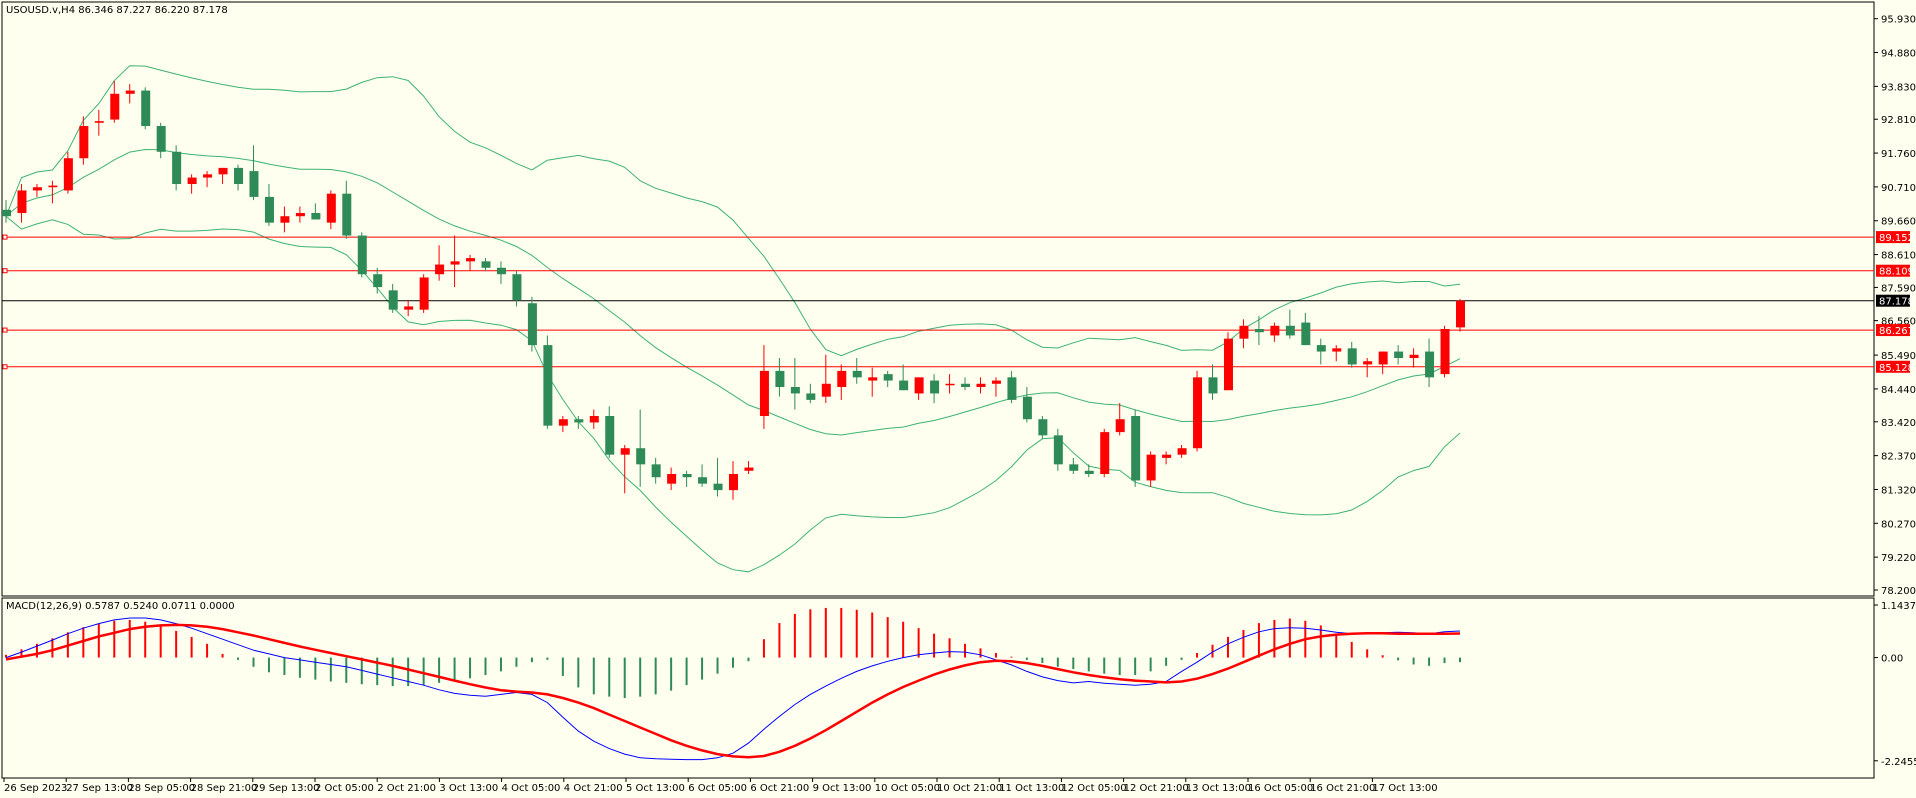  I want to click on price-tick-label: 91.760, so click(1898, 154).